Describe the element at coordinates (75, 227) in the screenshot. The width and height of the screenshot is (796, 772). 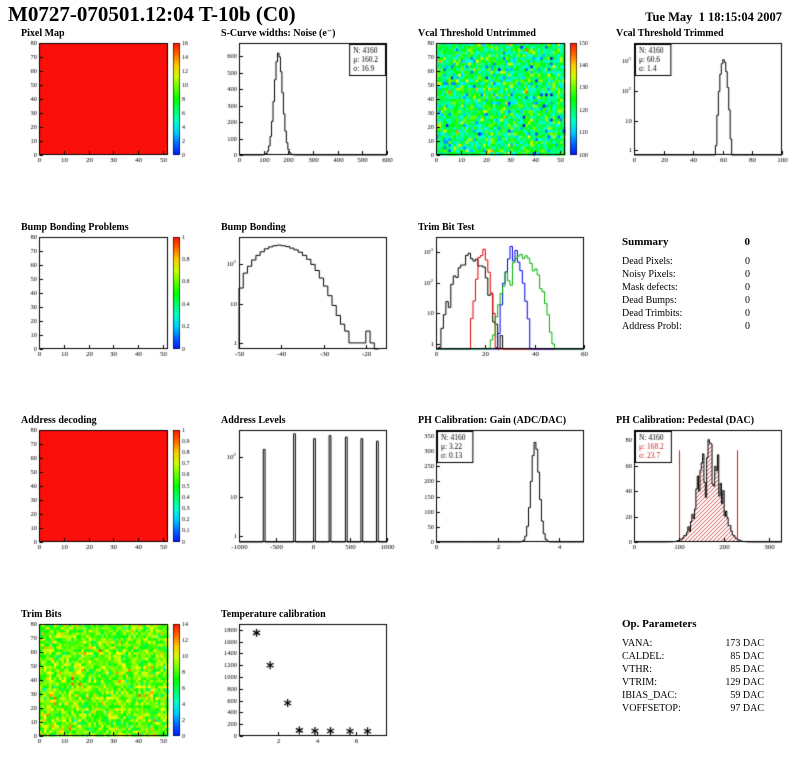
I see `chart-title: Bump Bonding Problems` at that location.